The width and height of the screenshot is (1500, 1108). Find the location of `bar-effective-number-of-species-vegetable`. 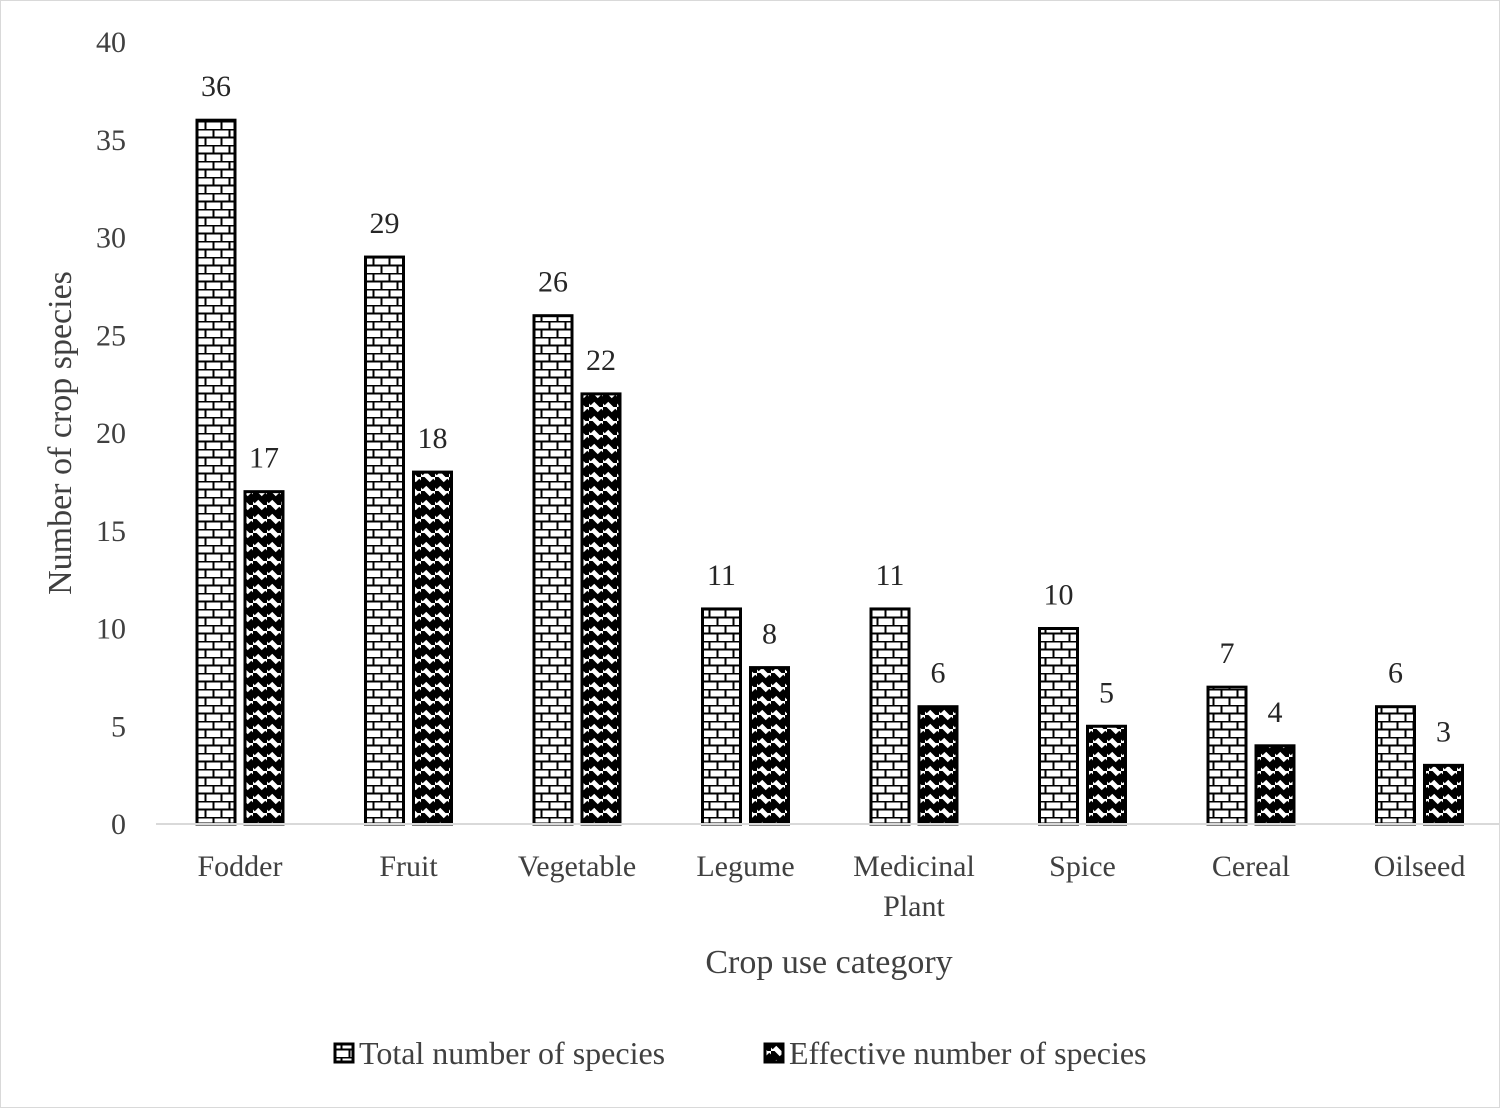

bar-effective-number-of-species-vegetable is located at coordinates (601, 609).